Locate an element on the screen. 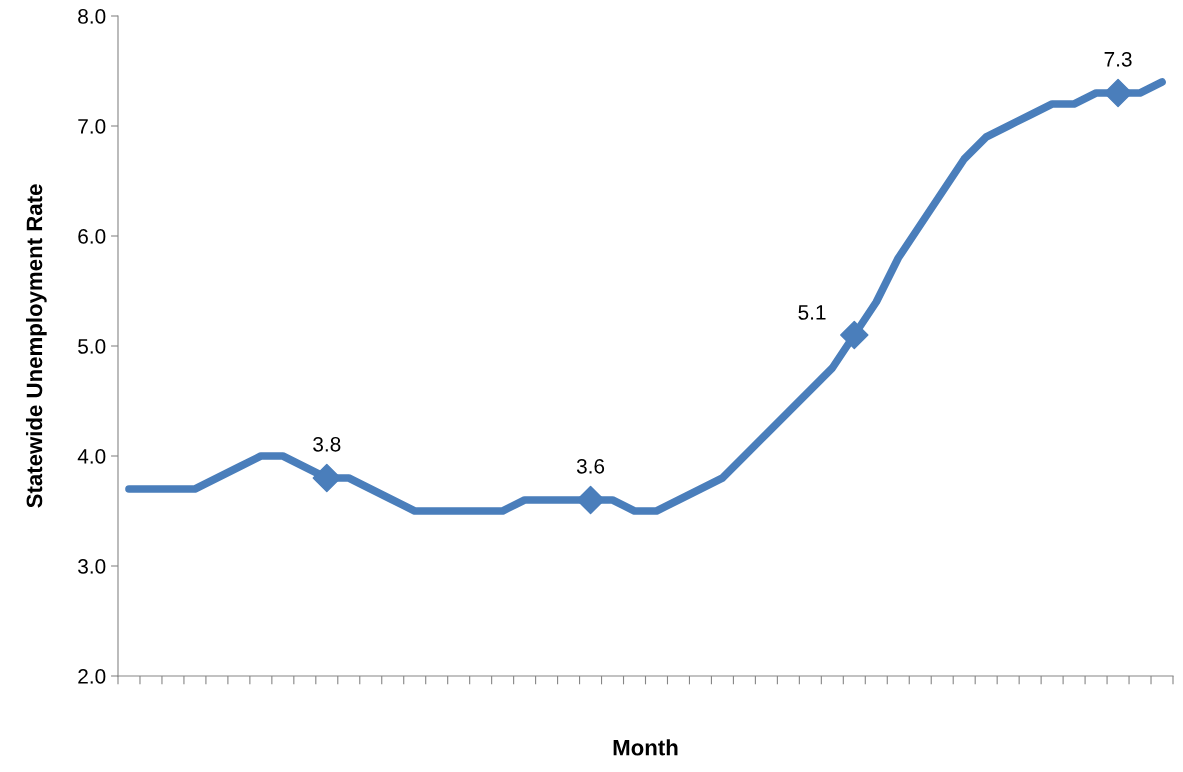 Image resolution: width=1183 pixels, height=772 pixels. data-label: 3.6 is located at coordinates (590, 466).